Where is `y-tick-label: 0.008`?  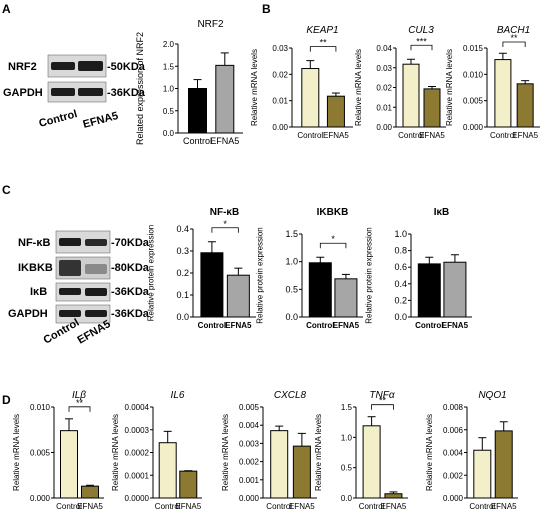 y-tick-label: 0.008 is located at coordinates (453, 407).